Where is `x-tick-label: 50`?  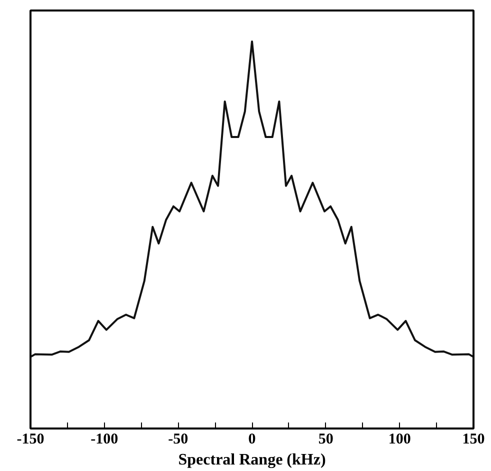 x-tick-label: 50 is located at coordinates (326, 440).